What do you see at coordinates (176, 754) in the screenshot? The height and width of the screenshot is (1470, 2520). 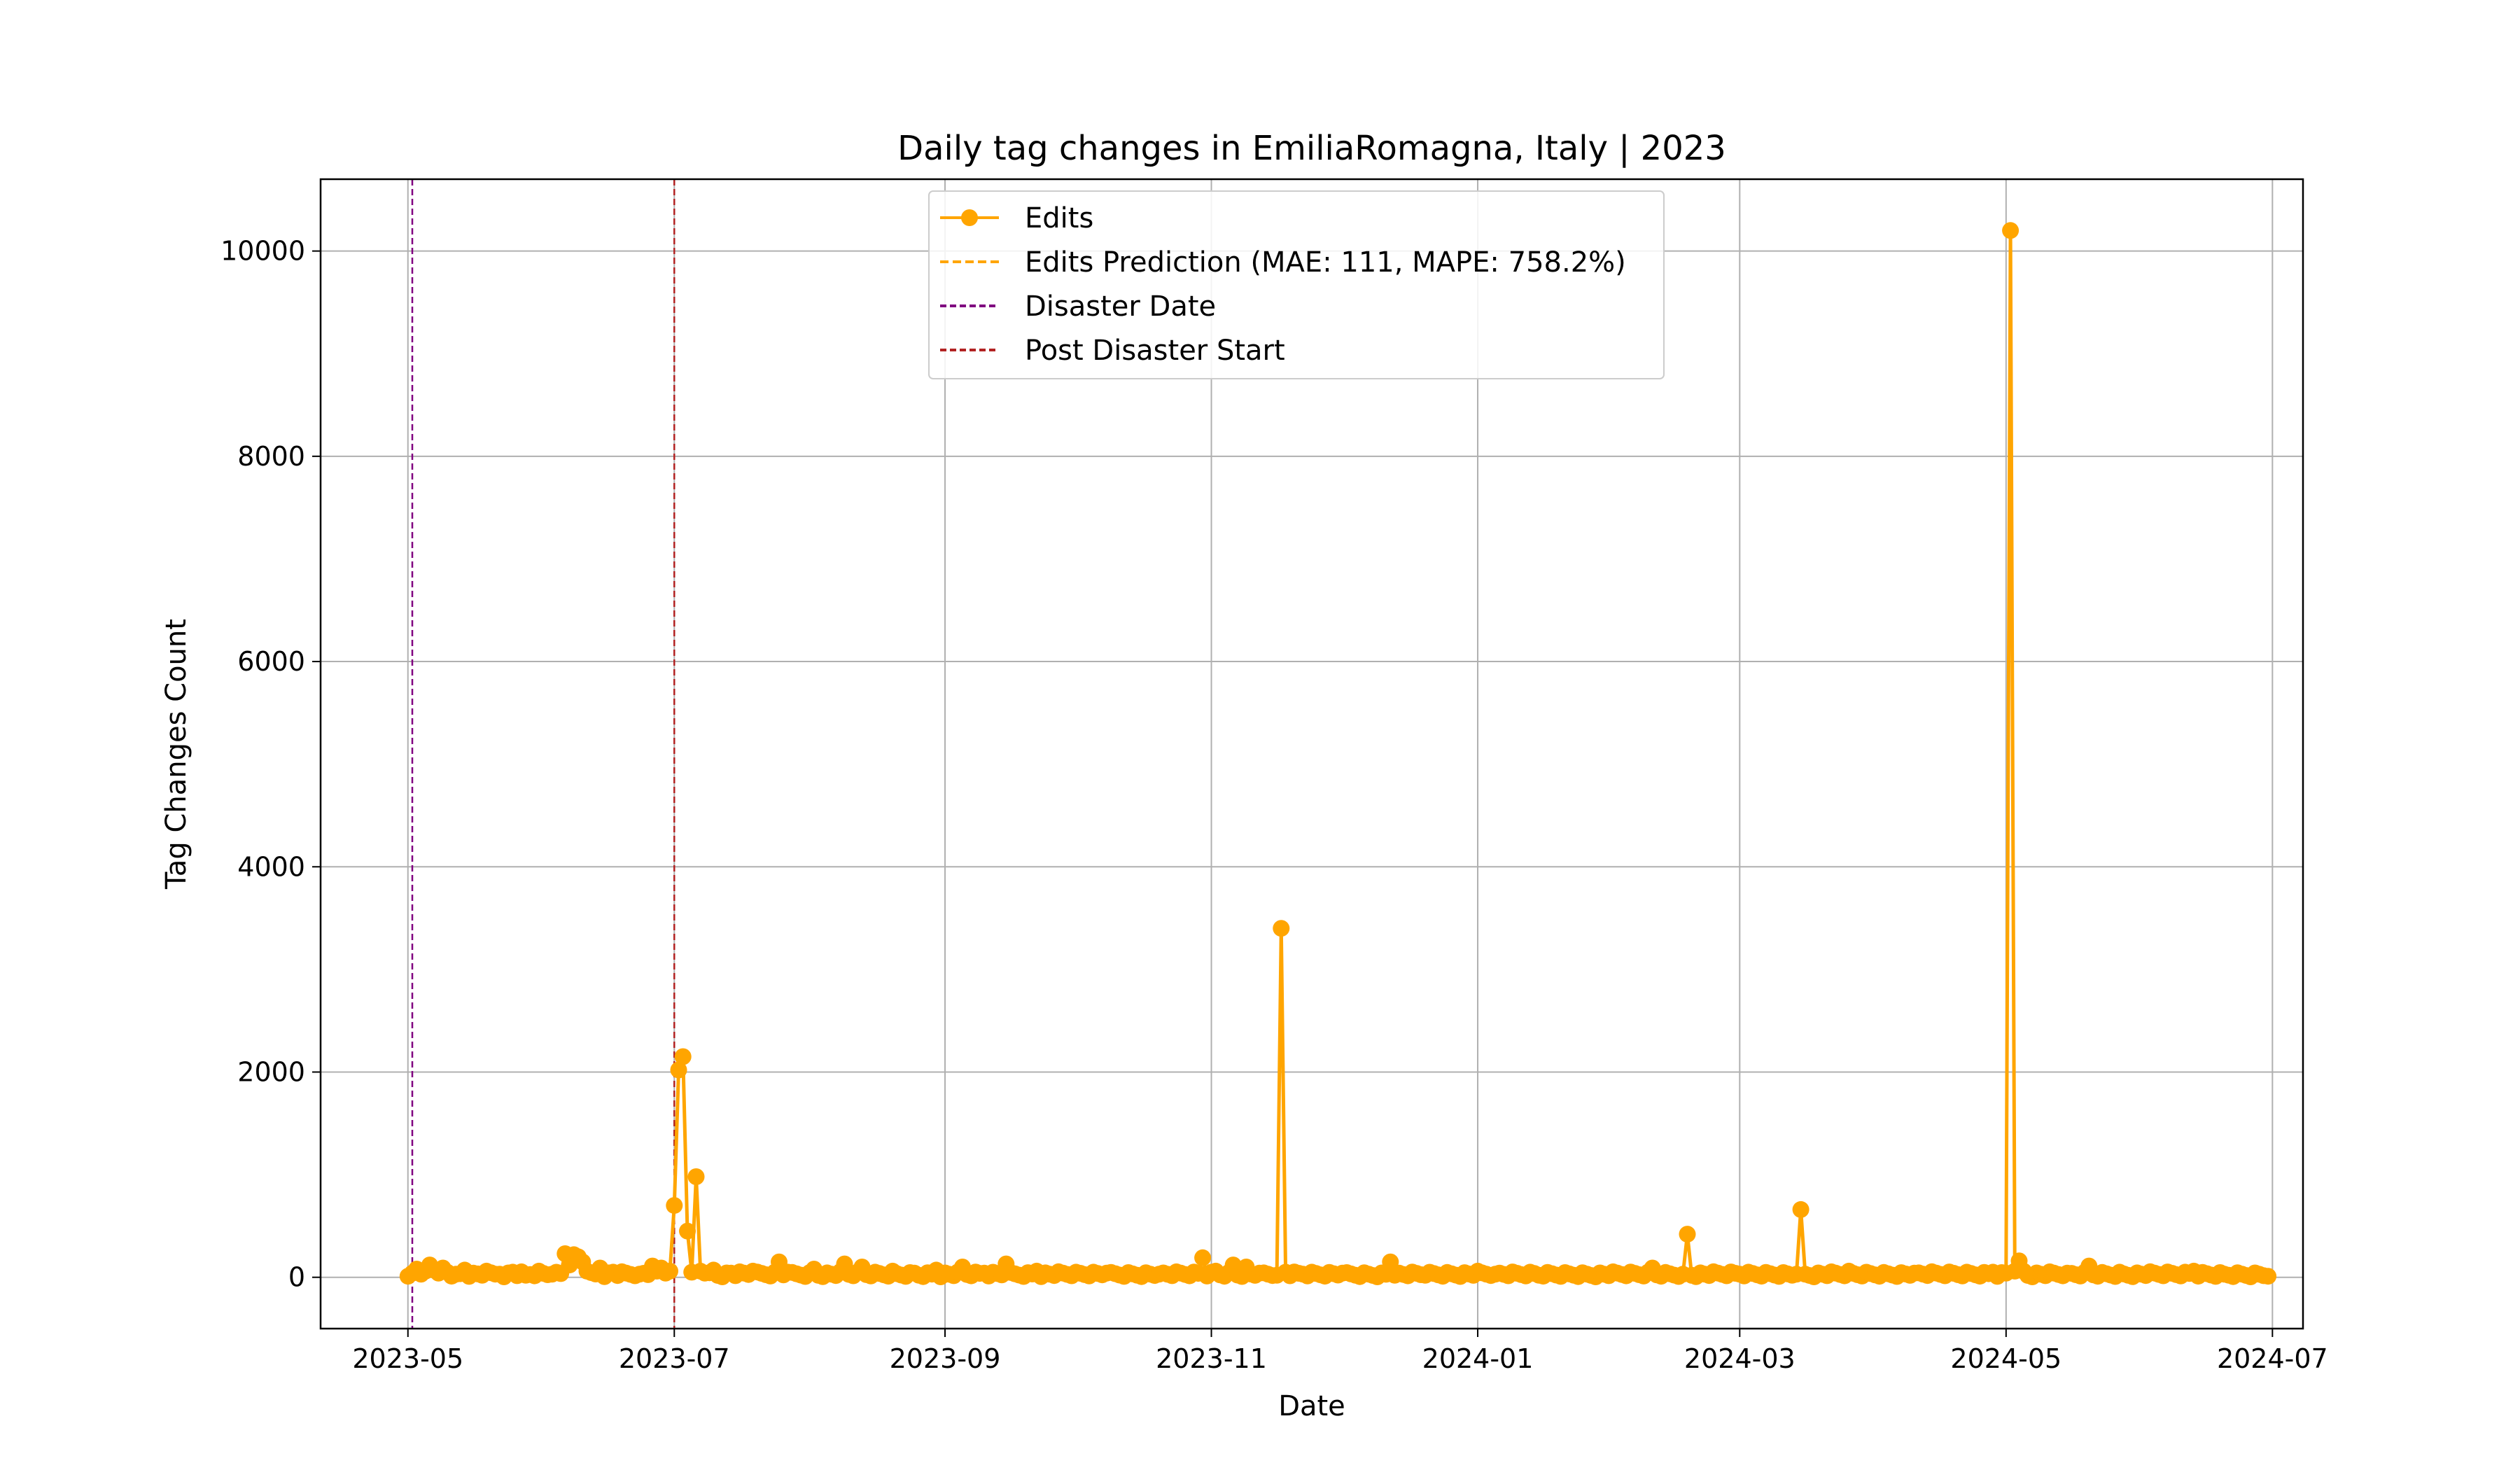 I see `y-axis-label: Tag Changes Count` at bounding box center [176, 754].